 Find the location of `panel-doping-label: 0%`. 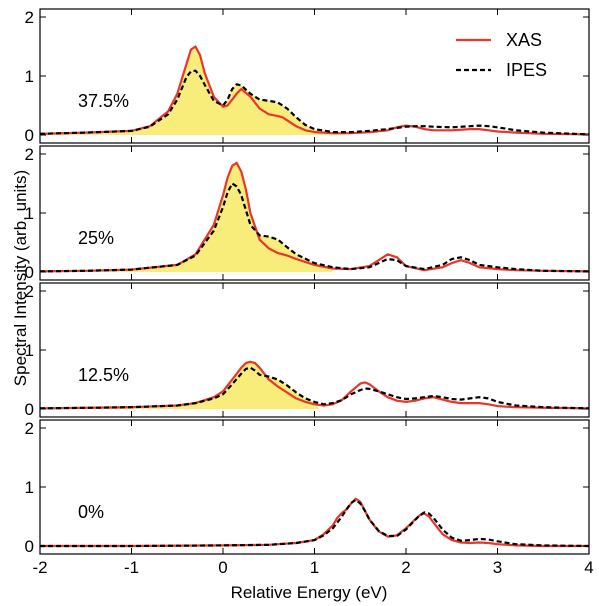

panel-doping-label: 0% is located at coordinates (91, 512).